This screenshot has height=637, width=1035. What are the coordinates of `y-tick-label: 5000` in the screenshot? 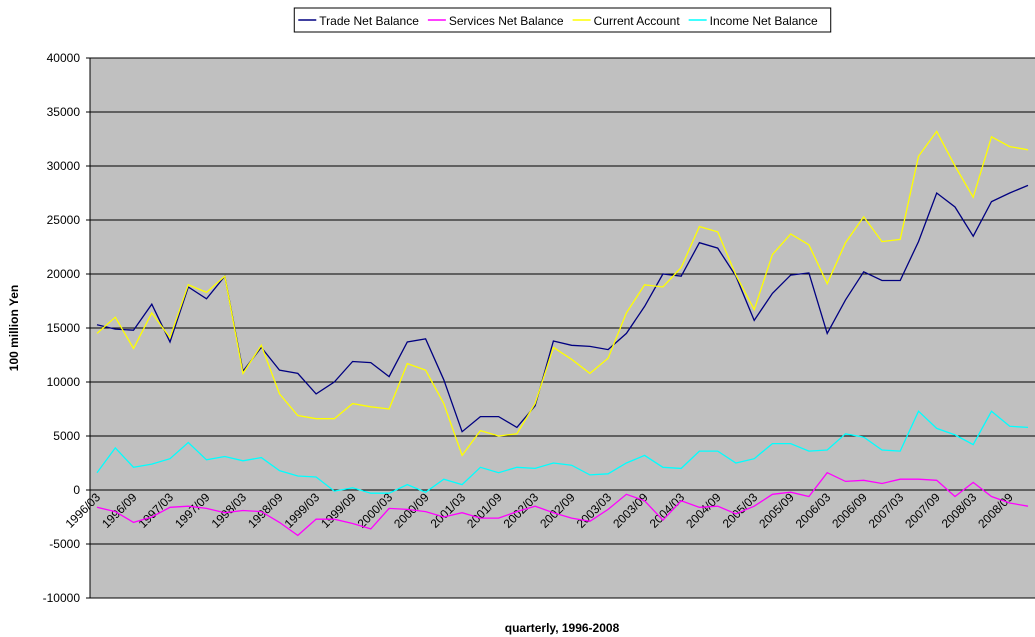 It's located at (66, 436).